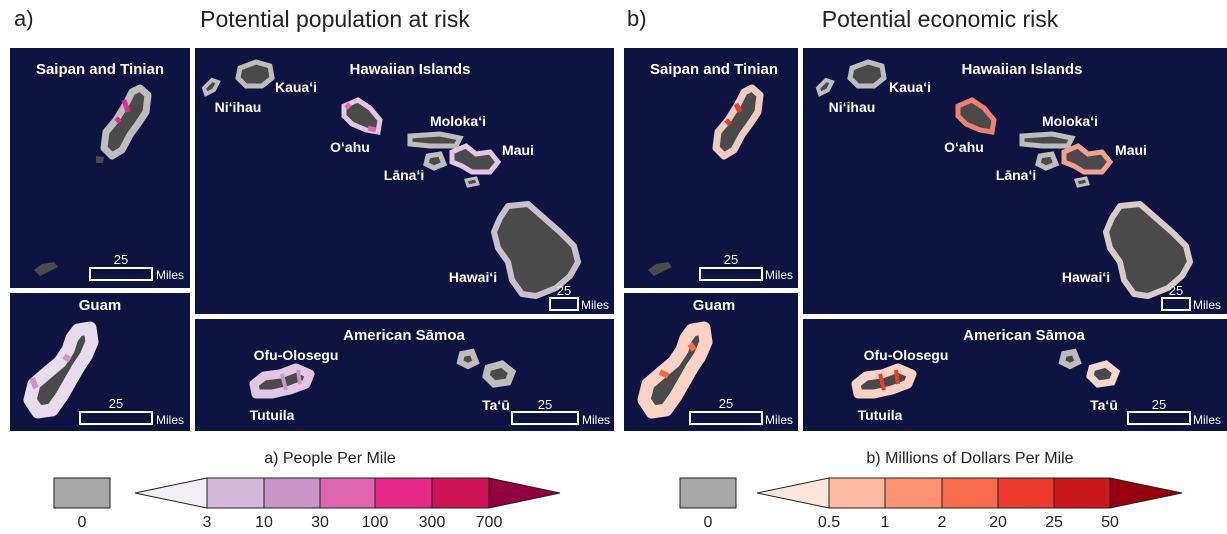  What do you see at coordinates (46, 269) in the screenshot?
I see `rota-island` at bounding box center [46, 269].